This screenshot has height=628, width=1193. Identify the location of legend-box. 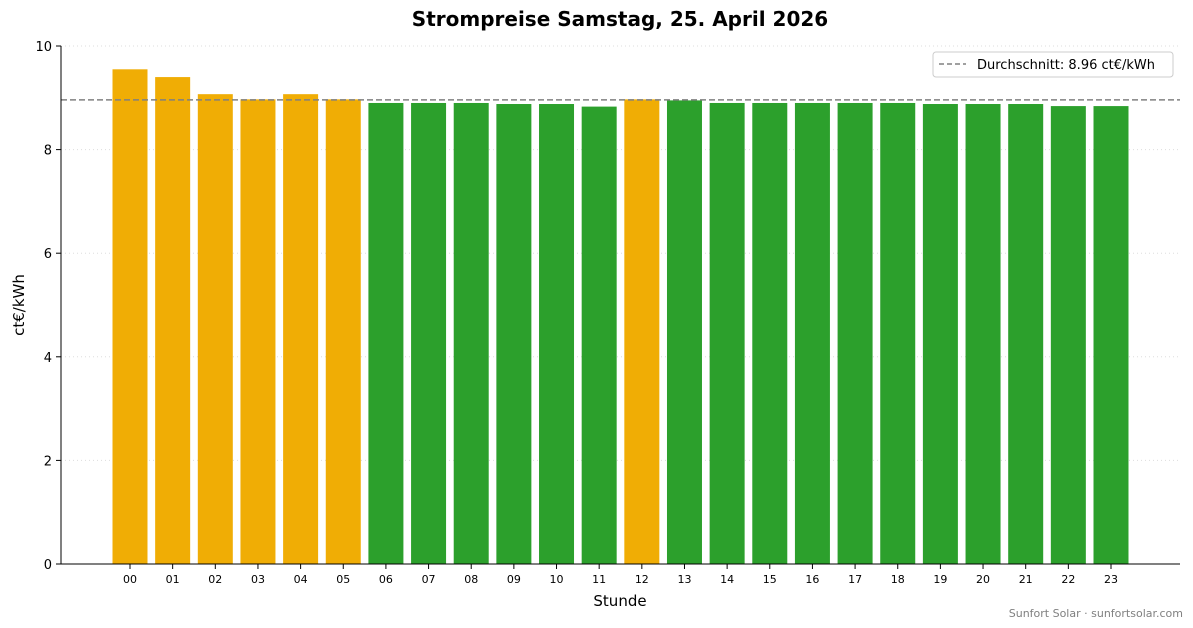
(1053, 64).